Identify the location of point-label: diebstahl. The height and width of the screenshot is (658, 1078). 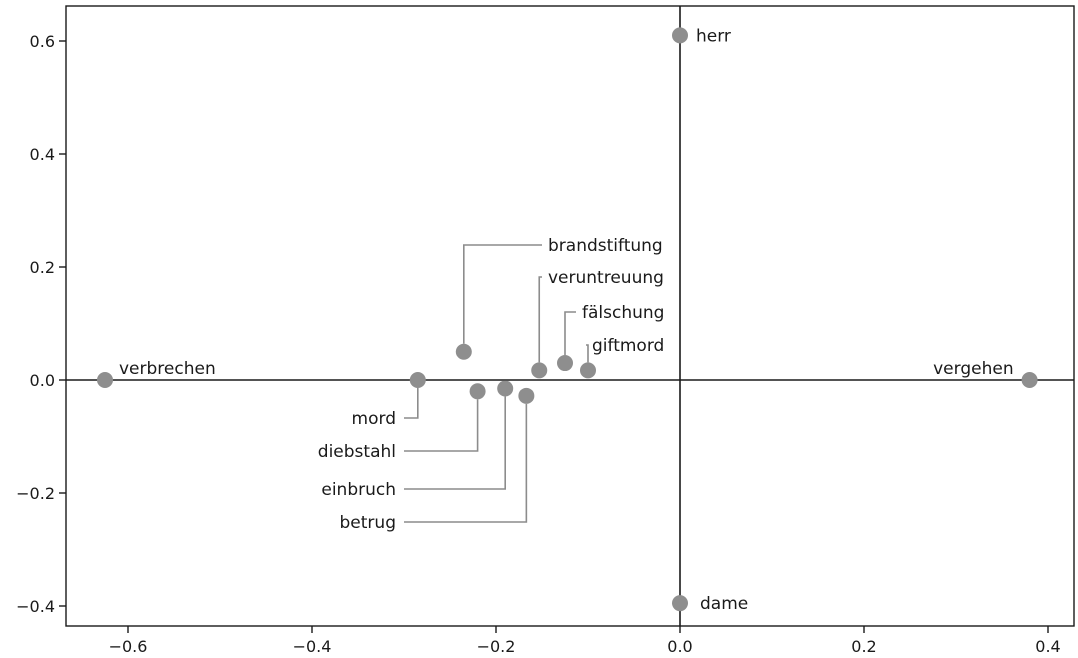
(357, 452).